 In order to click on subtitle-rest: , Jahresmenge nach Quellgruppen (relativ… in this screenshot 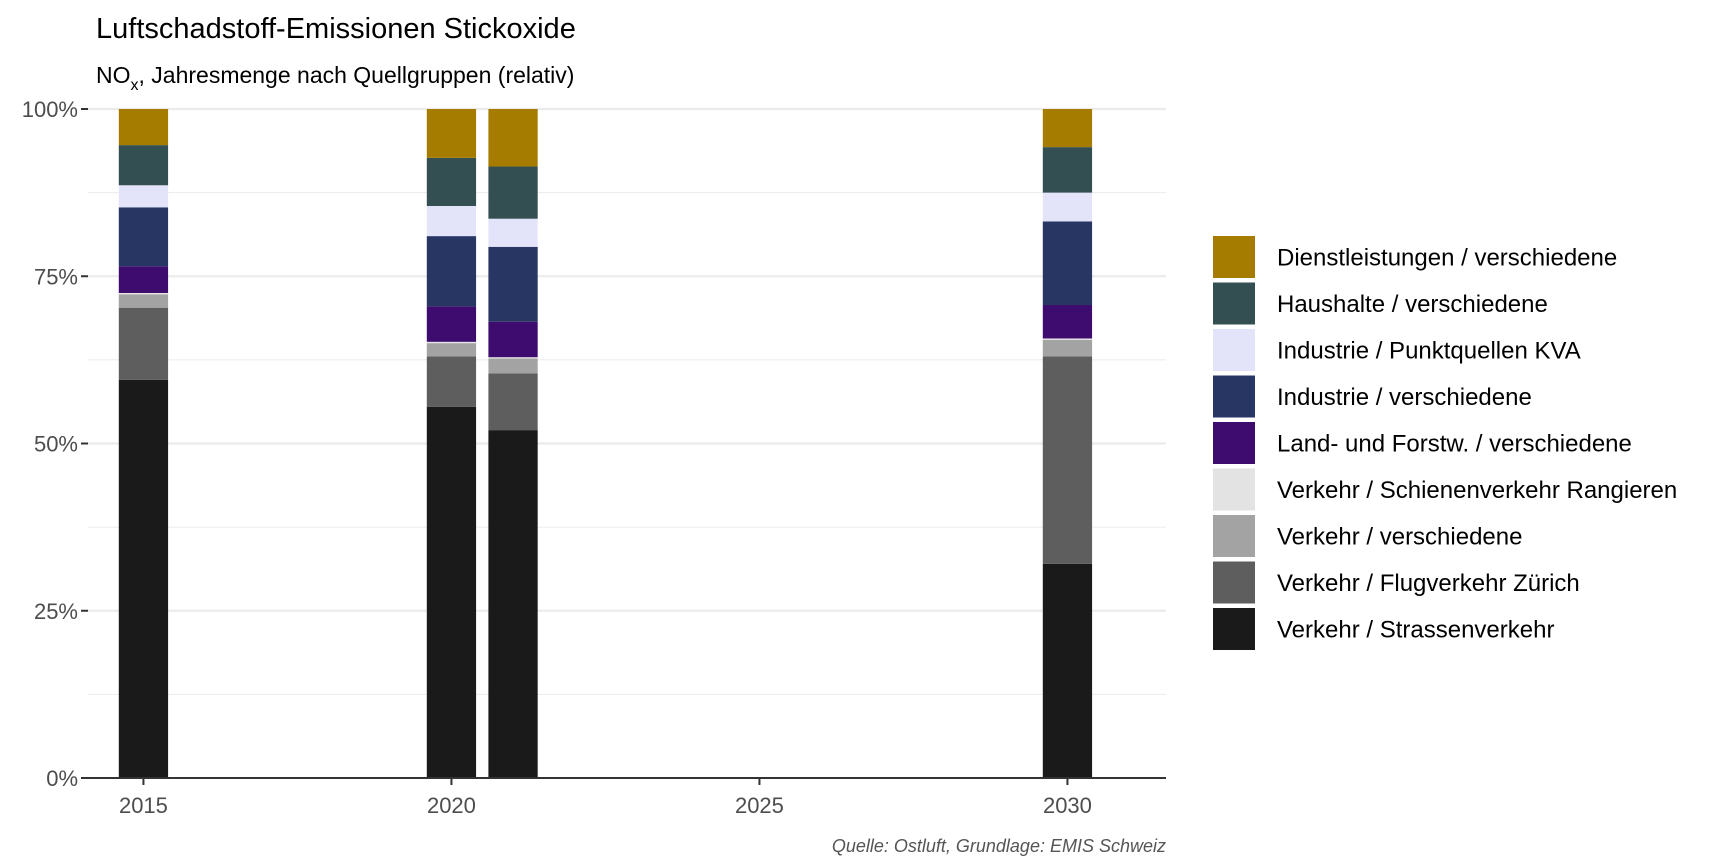, I will do `click(357, 75)`.